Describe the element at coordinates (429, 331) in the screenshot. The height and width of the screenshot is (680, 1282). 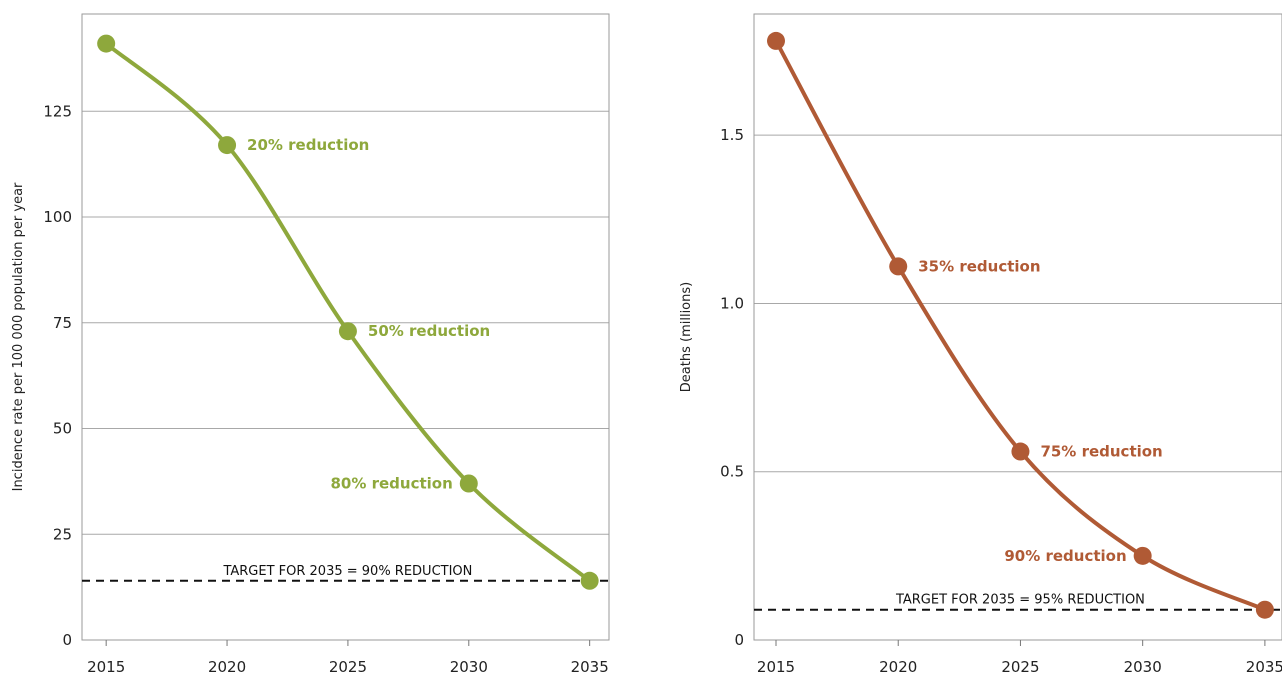
I see `reduction-annotation: 50% reduction` at that location.